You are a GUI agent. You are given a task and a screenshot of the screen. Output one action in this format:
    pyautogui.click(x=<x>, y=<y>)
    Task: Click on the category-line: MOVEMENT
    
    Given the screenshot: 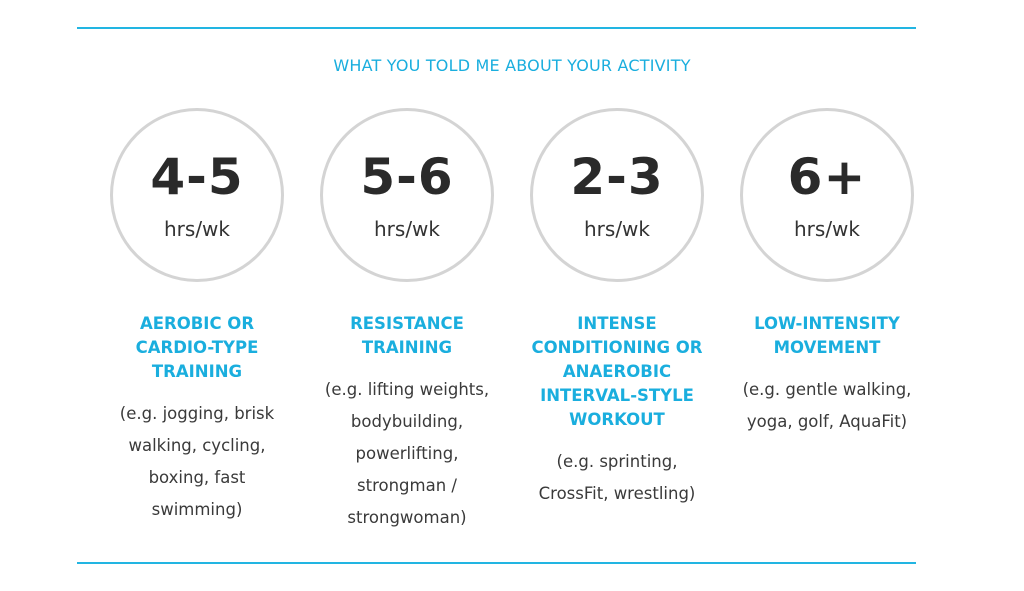 What is the action you would take?
    pyautogui.click(x=827, y=347)
    